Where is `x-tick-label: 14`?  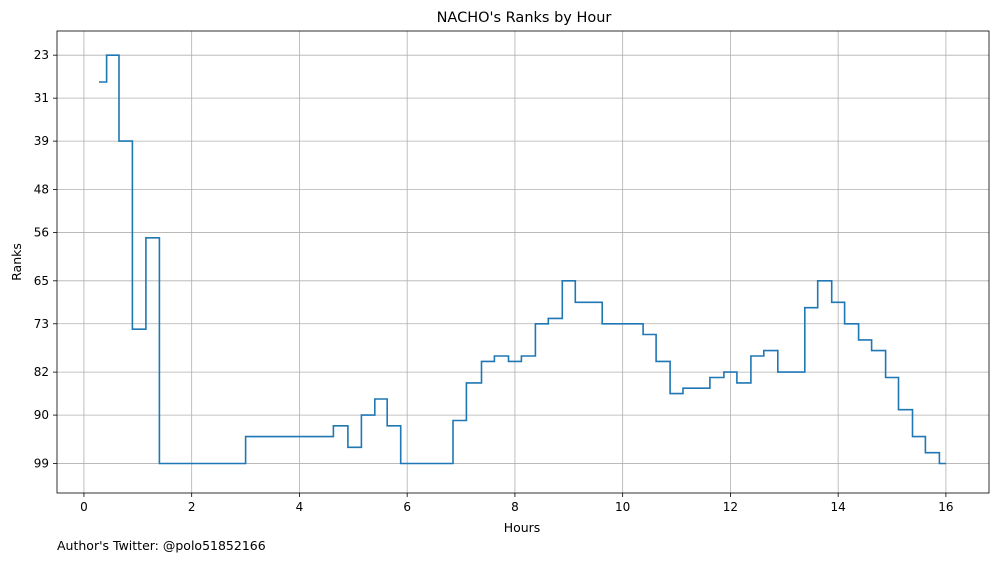 x-tick-label: 14 is located at coordinates (838, 507).